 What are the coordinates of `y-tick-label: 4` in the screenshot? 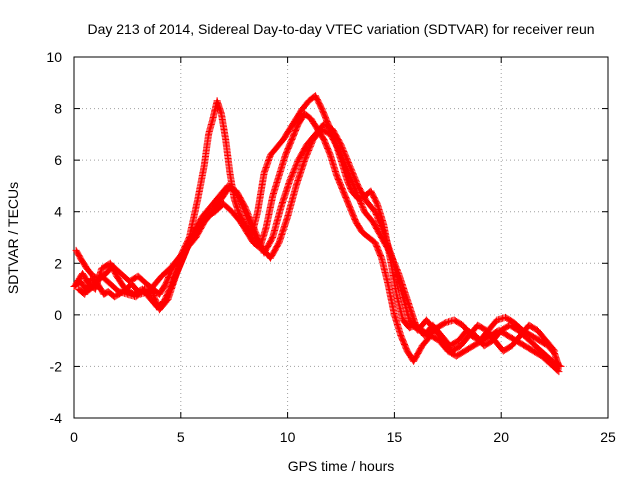 It's located at (58, 212).